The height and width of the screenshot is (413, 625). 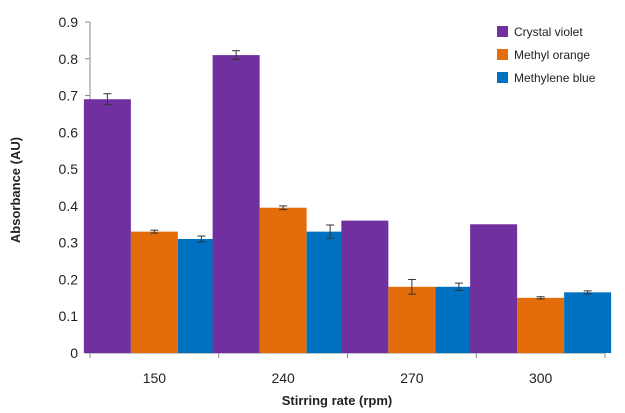 I want to click on y-tick-label: 0.6, so click(x=69, y=132).